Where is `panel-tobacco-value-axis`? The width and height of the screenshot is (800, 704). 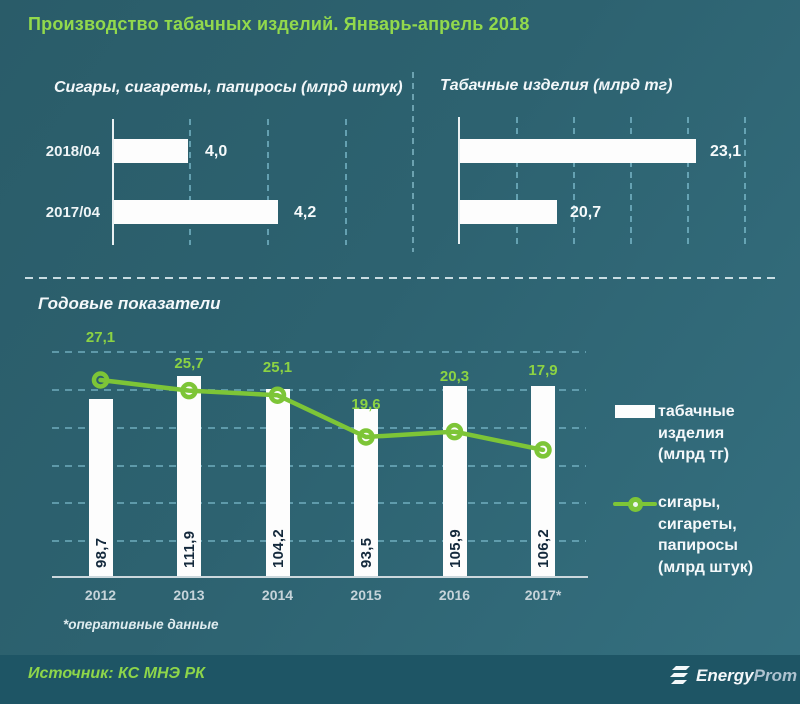
panel-tobacco-value-axis is located at coordinates (459, 180).